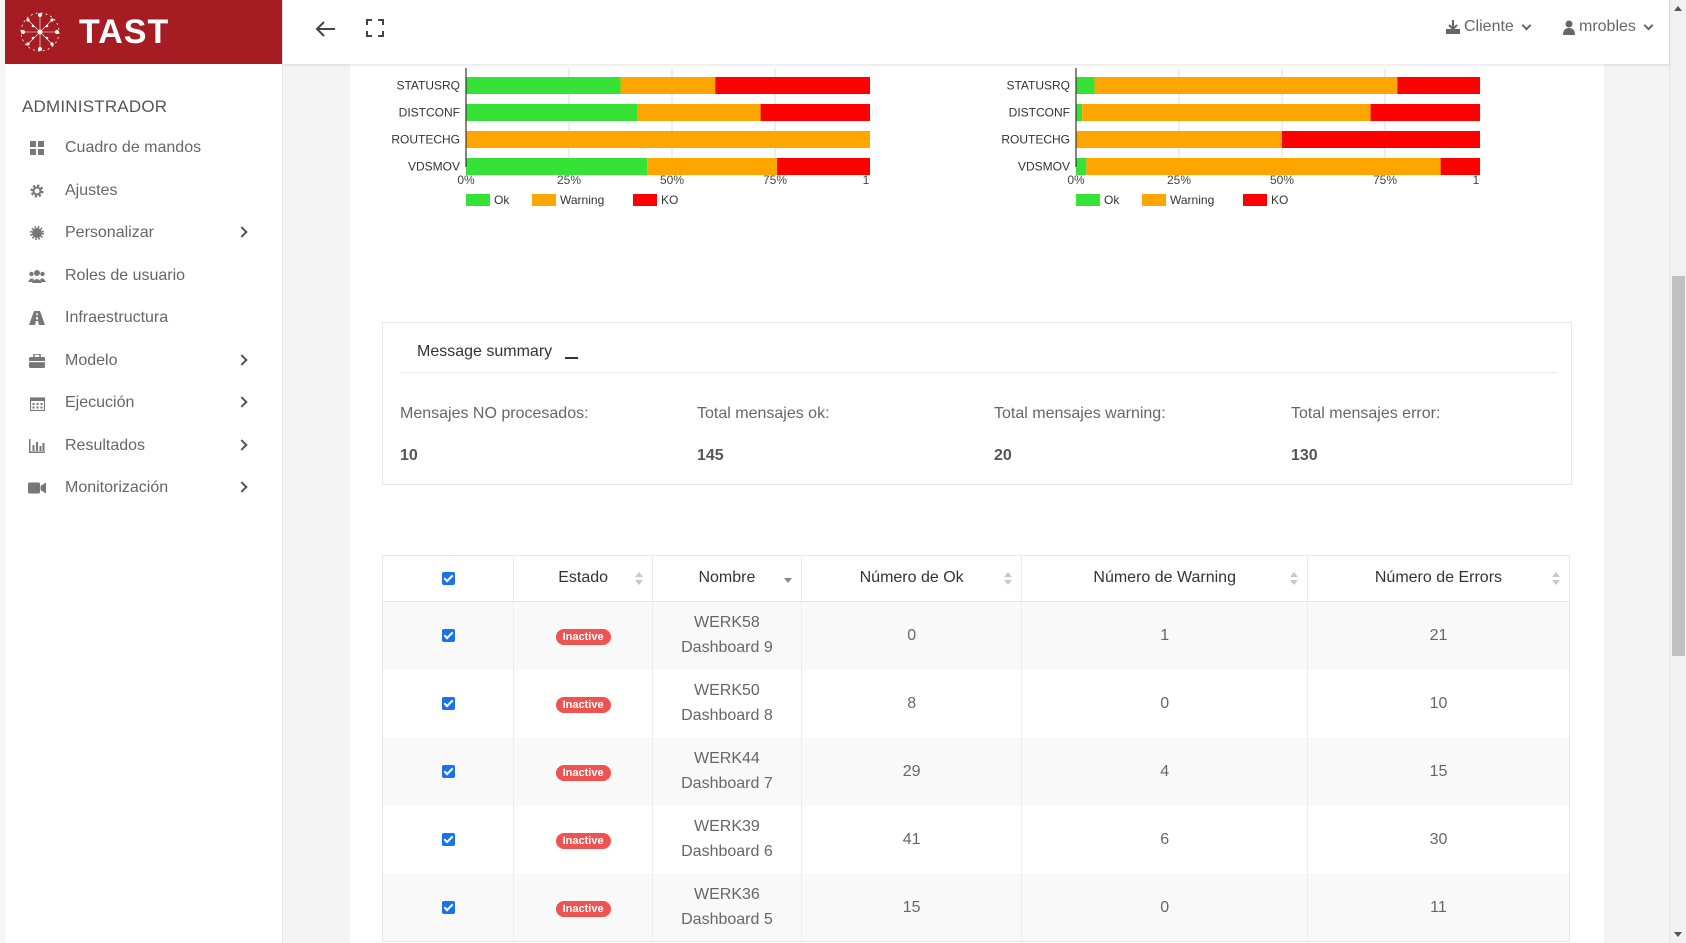 This screenshot has width=1686, height=943. What do you see at coordinates (143, 233) in the screenshot?
I see `sidebar-item-personalizar: Personalizar` at bounding box center [143, 233].